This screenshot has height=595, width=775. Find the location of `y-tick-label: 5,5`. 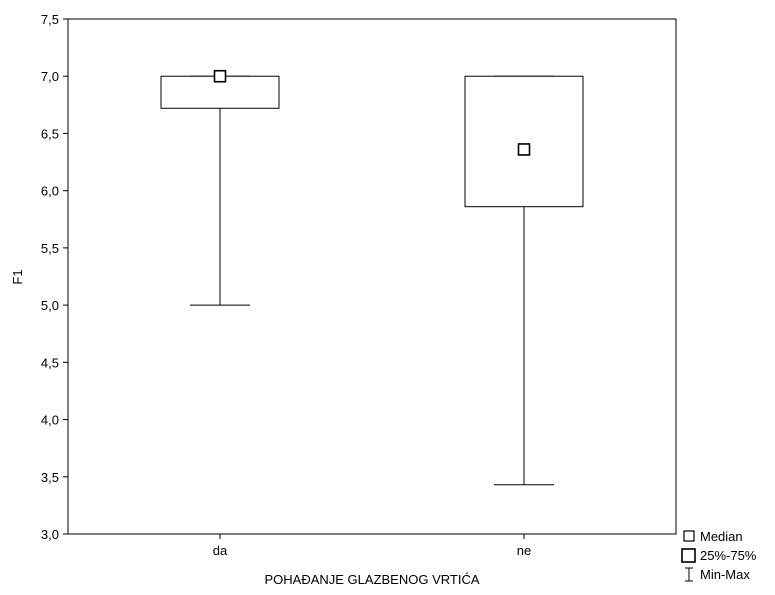

y-tick-label: 5,5 is located at coordinates (50, 248).